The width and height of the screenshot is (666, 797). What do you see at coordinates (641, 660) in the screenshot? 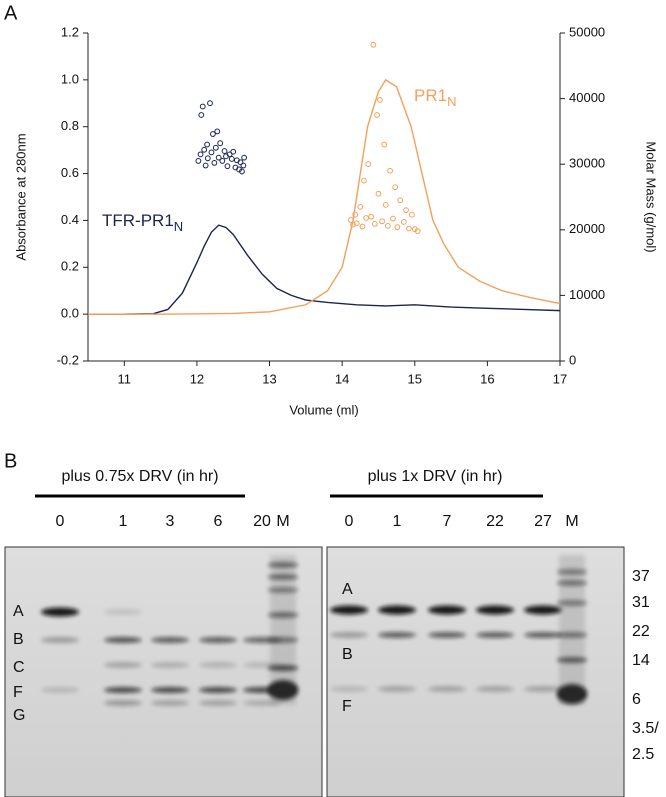
I see `size-label: 14` at bounding box center [641, 660].